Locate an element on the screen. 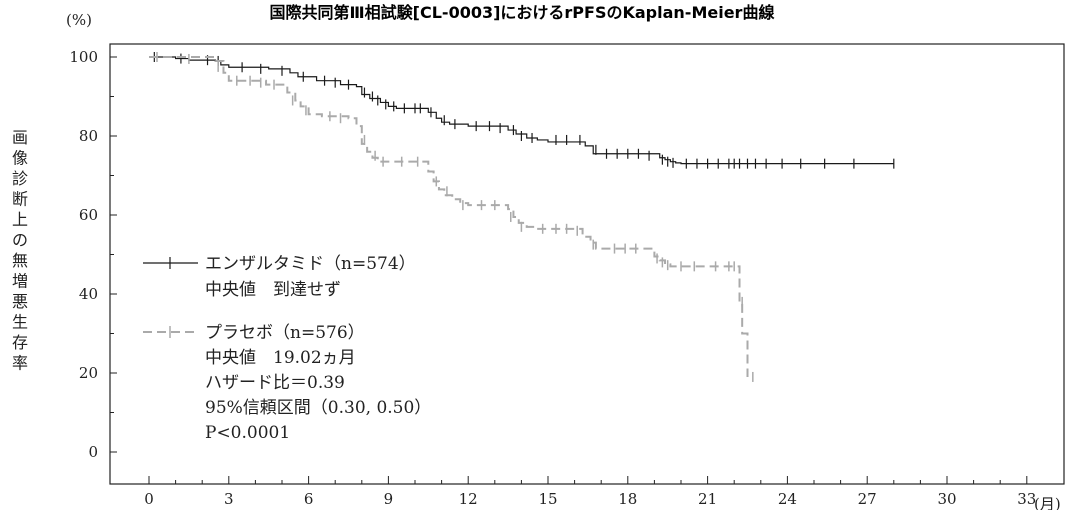  y-axis-label-char: 増 is located at coordinates (20, 281).